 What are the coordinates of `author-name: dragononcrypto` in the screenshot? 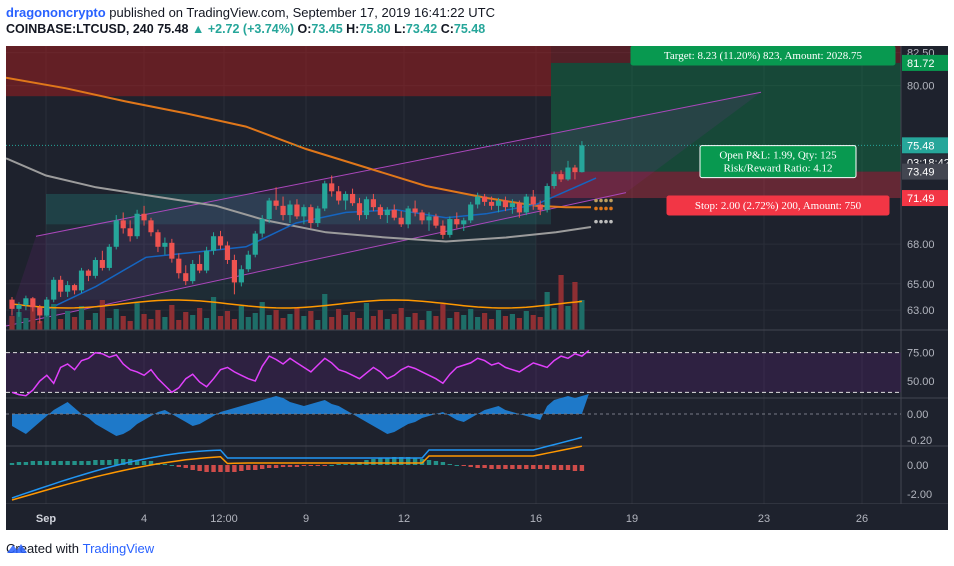 It's located at (56, 12).